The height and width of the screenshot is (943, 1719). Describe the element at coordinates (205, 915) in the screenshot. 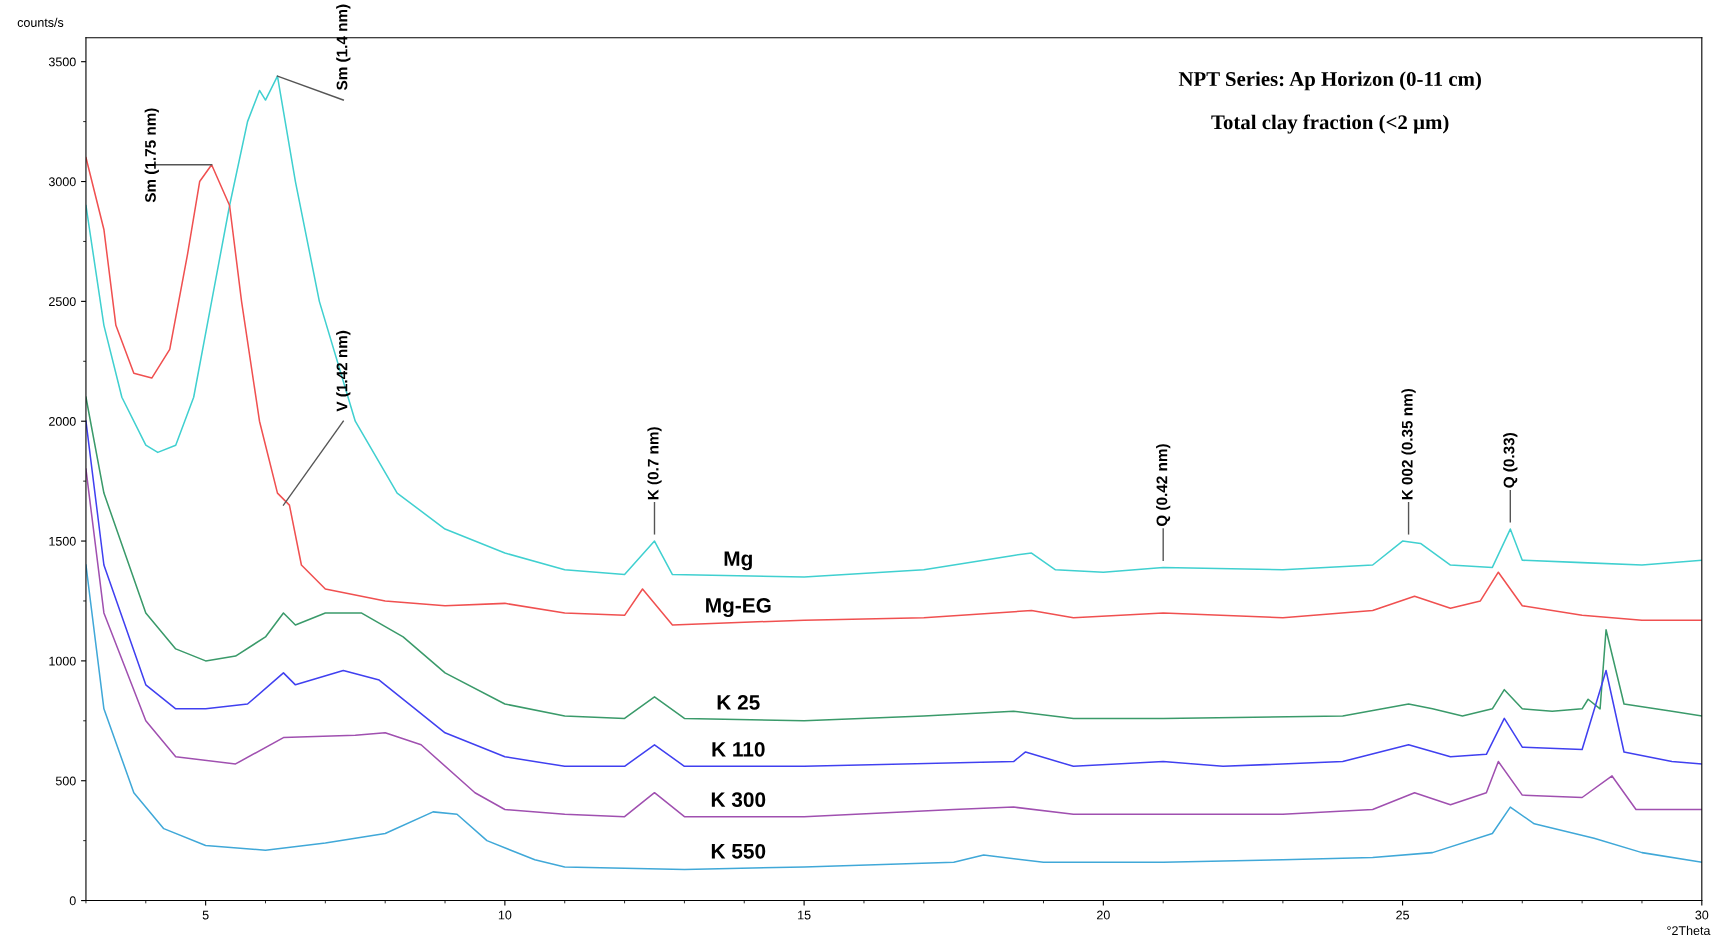

I see `x-tick-label: 5` at that location.